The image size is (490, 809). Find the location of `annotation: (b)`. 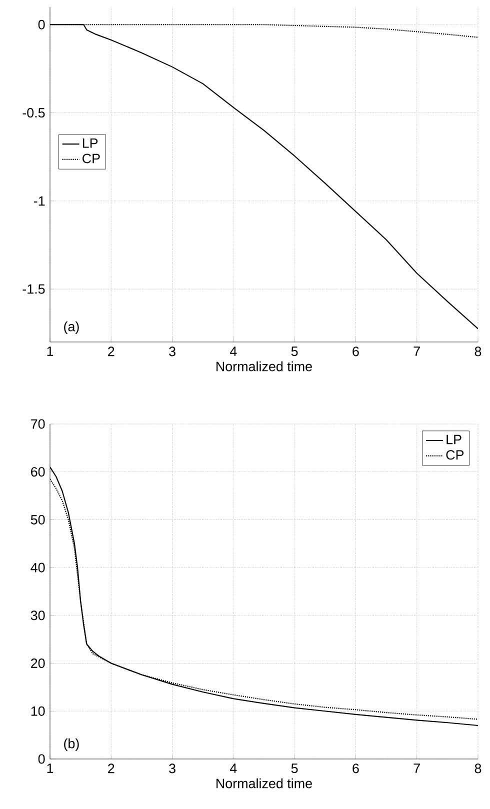

annotation: (b) is located at coordinates (71, 744).